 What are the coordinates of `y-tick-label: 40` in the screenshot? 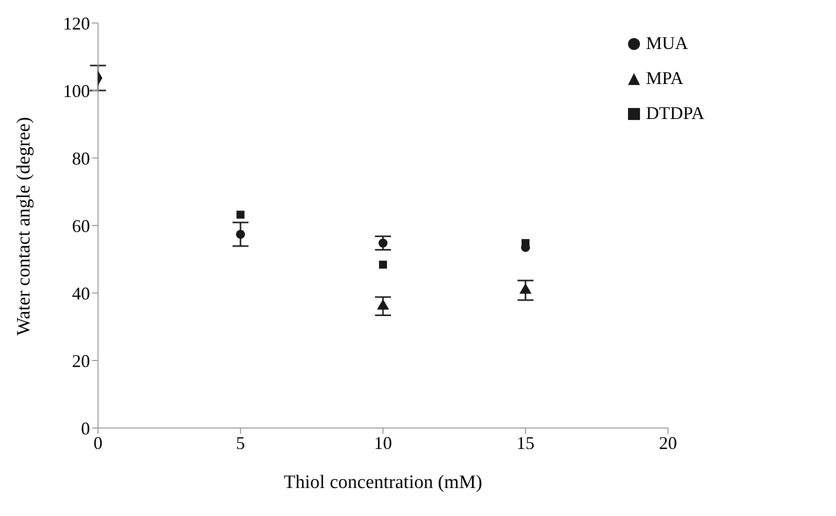 It's located at (81, 293).